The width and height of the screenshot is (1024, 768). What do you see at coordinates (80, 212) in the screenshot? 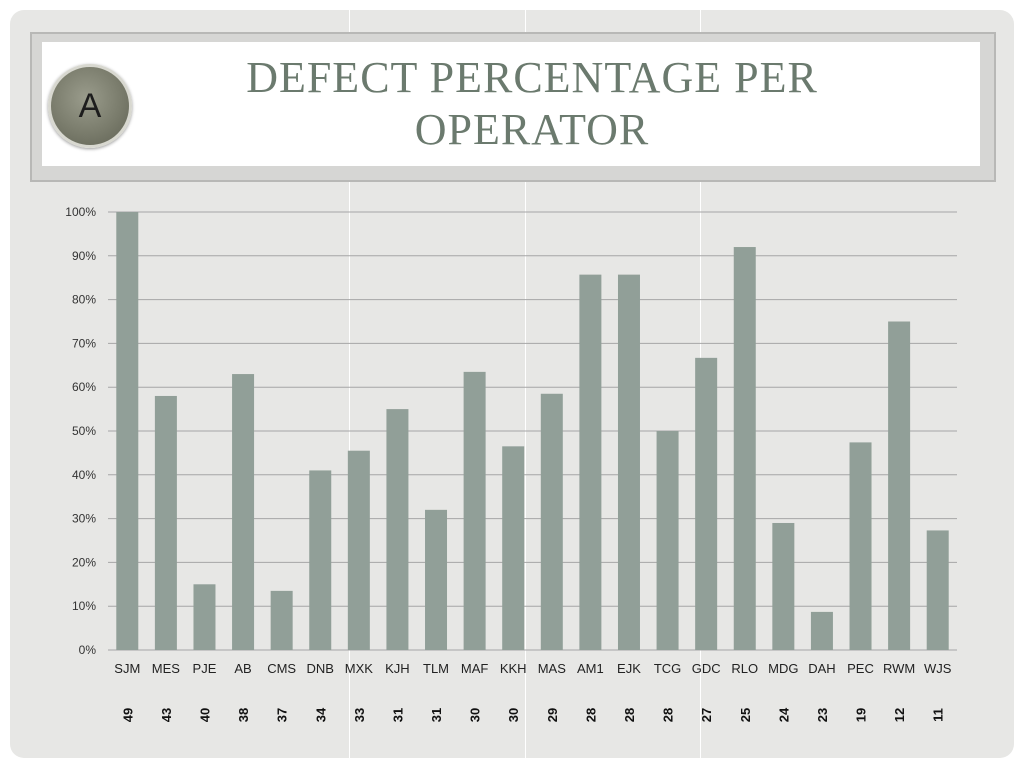
I see `y-tick-label: 100%` at bounding box center [80, 212].